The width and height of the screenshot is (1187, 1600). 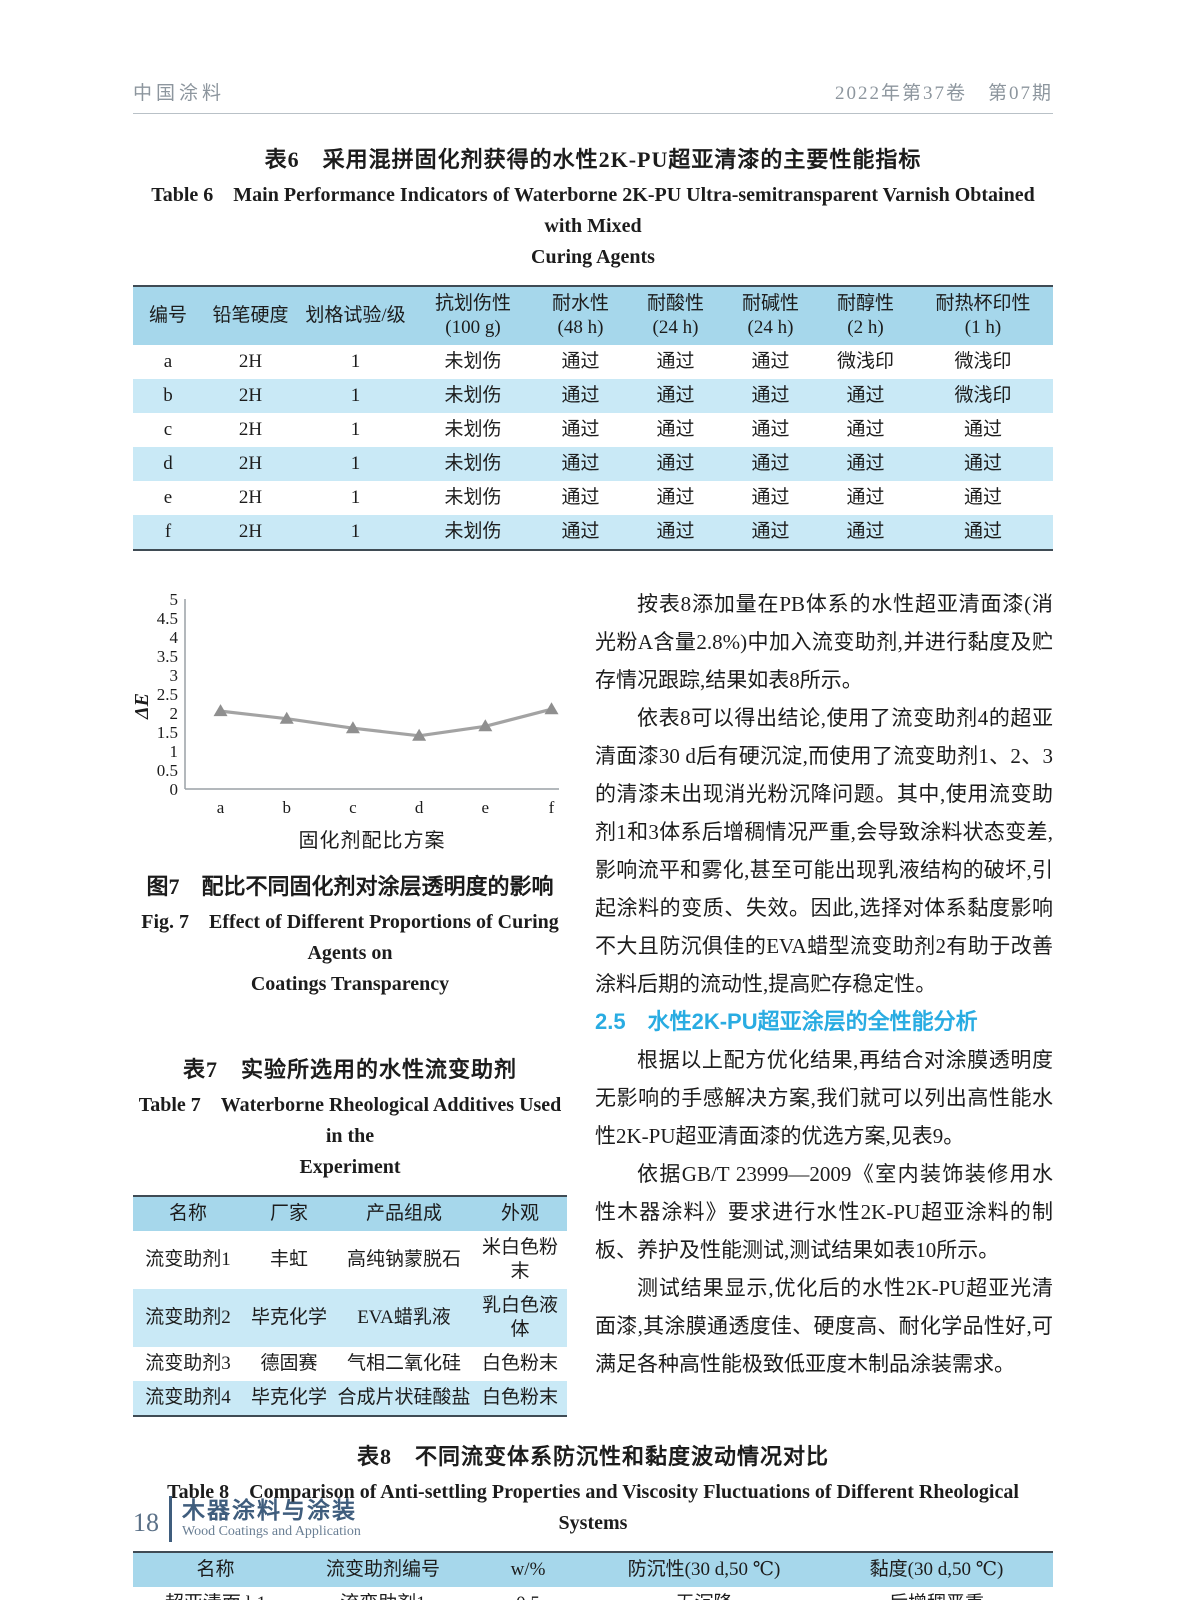 What do you see at coordinates (403, 1259) in the screenshot?
I see `table-cell: 高纯钠蒙脱石` at bounding box center [403, 1259].